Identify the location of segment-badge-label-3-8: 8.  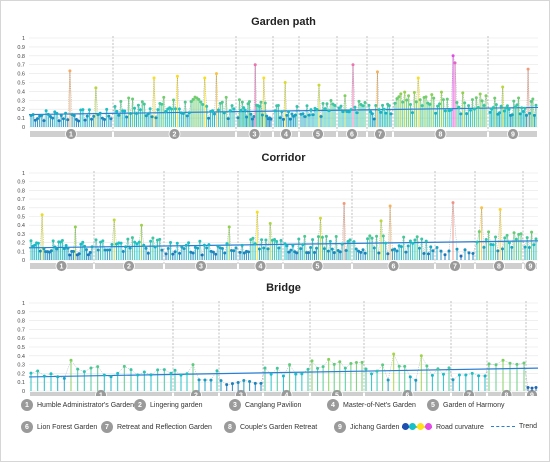
(507, 394).